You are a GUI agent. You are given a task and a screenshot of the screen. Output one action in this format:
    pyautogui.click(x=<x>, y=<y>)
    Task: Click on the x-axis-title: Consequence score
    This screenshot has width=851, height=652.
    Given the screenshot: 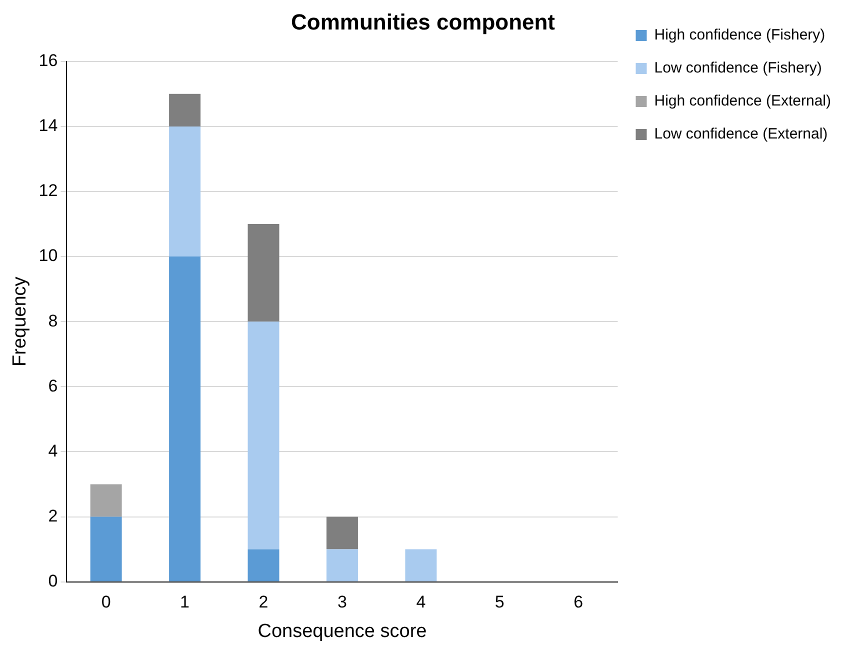 What is the action you would take?
    pyautogui.click(x=342, y=631)
    